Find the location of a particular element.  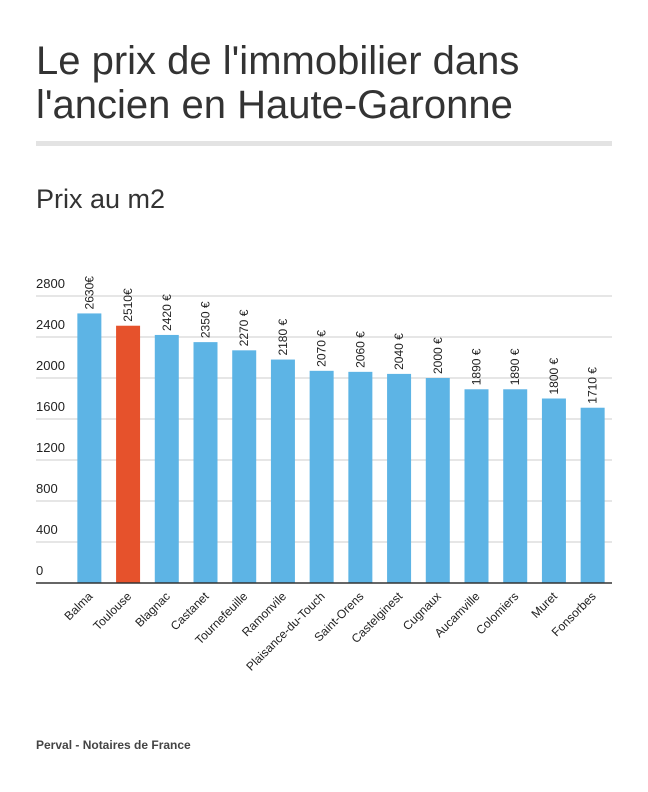

y-tick-label: 400 is located at coordinates (47, 529).